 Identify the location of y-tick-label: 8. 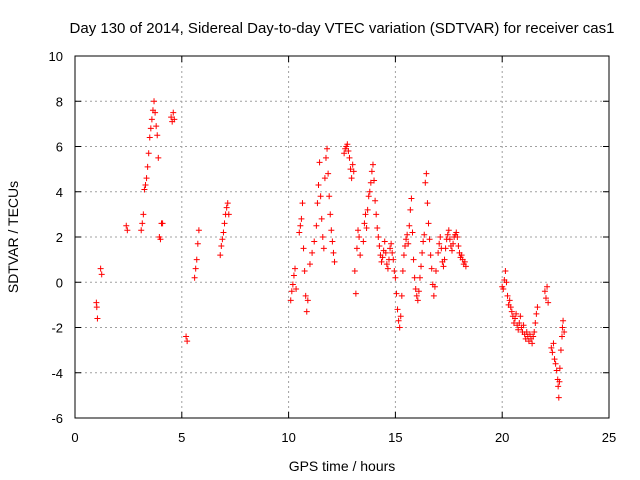
(59, 101).